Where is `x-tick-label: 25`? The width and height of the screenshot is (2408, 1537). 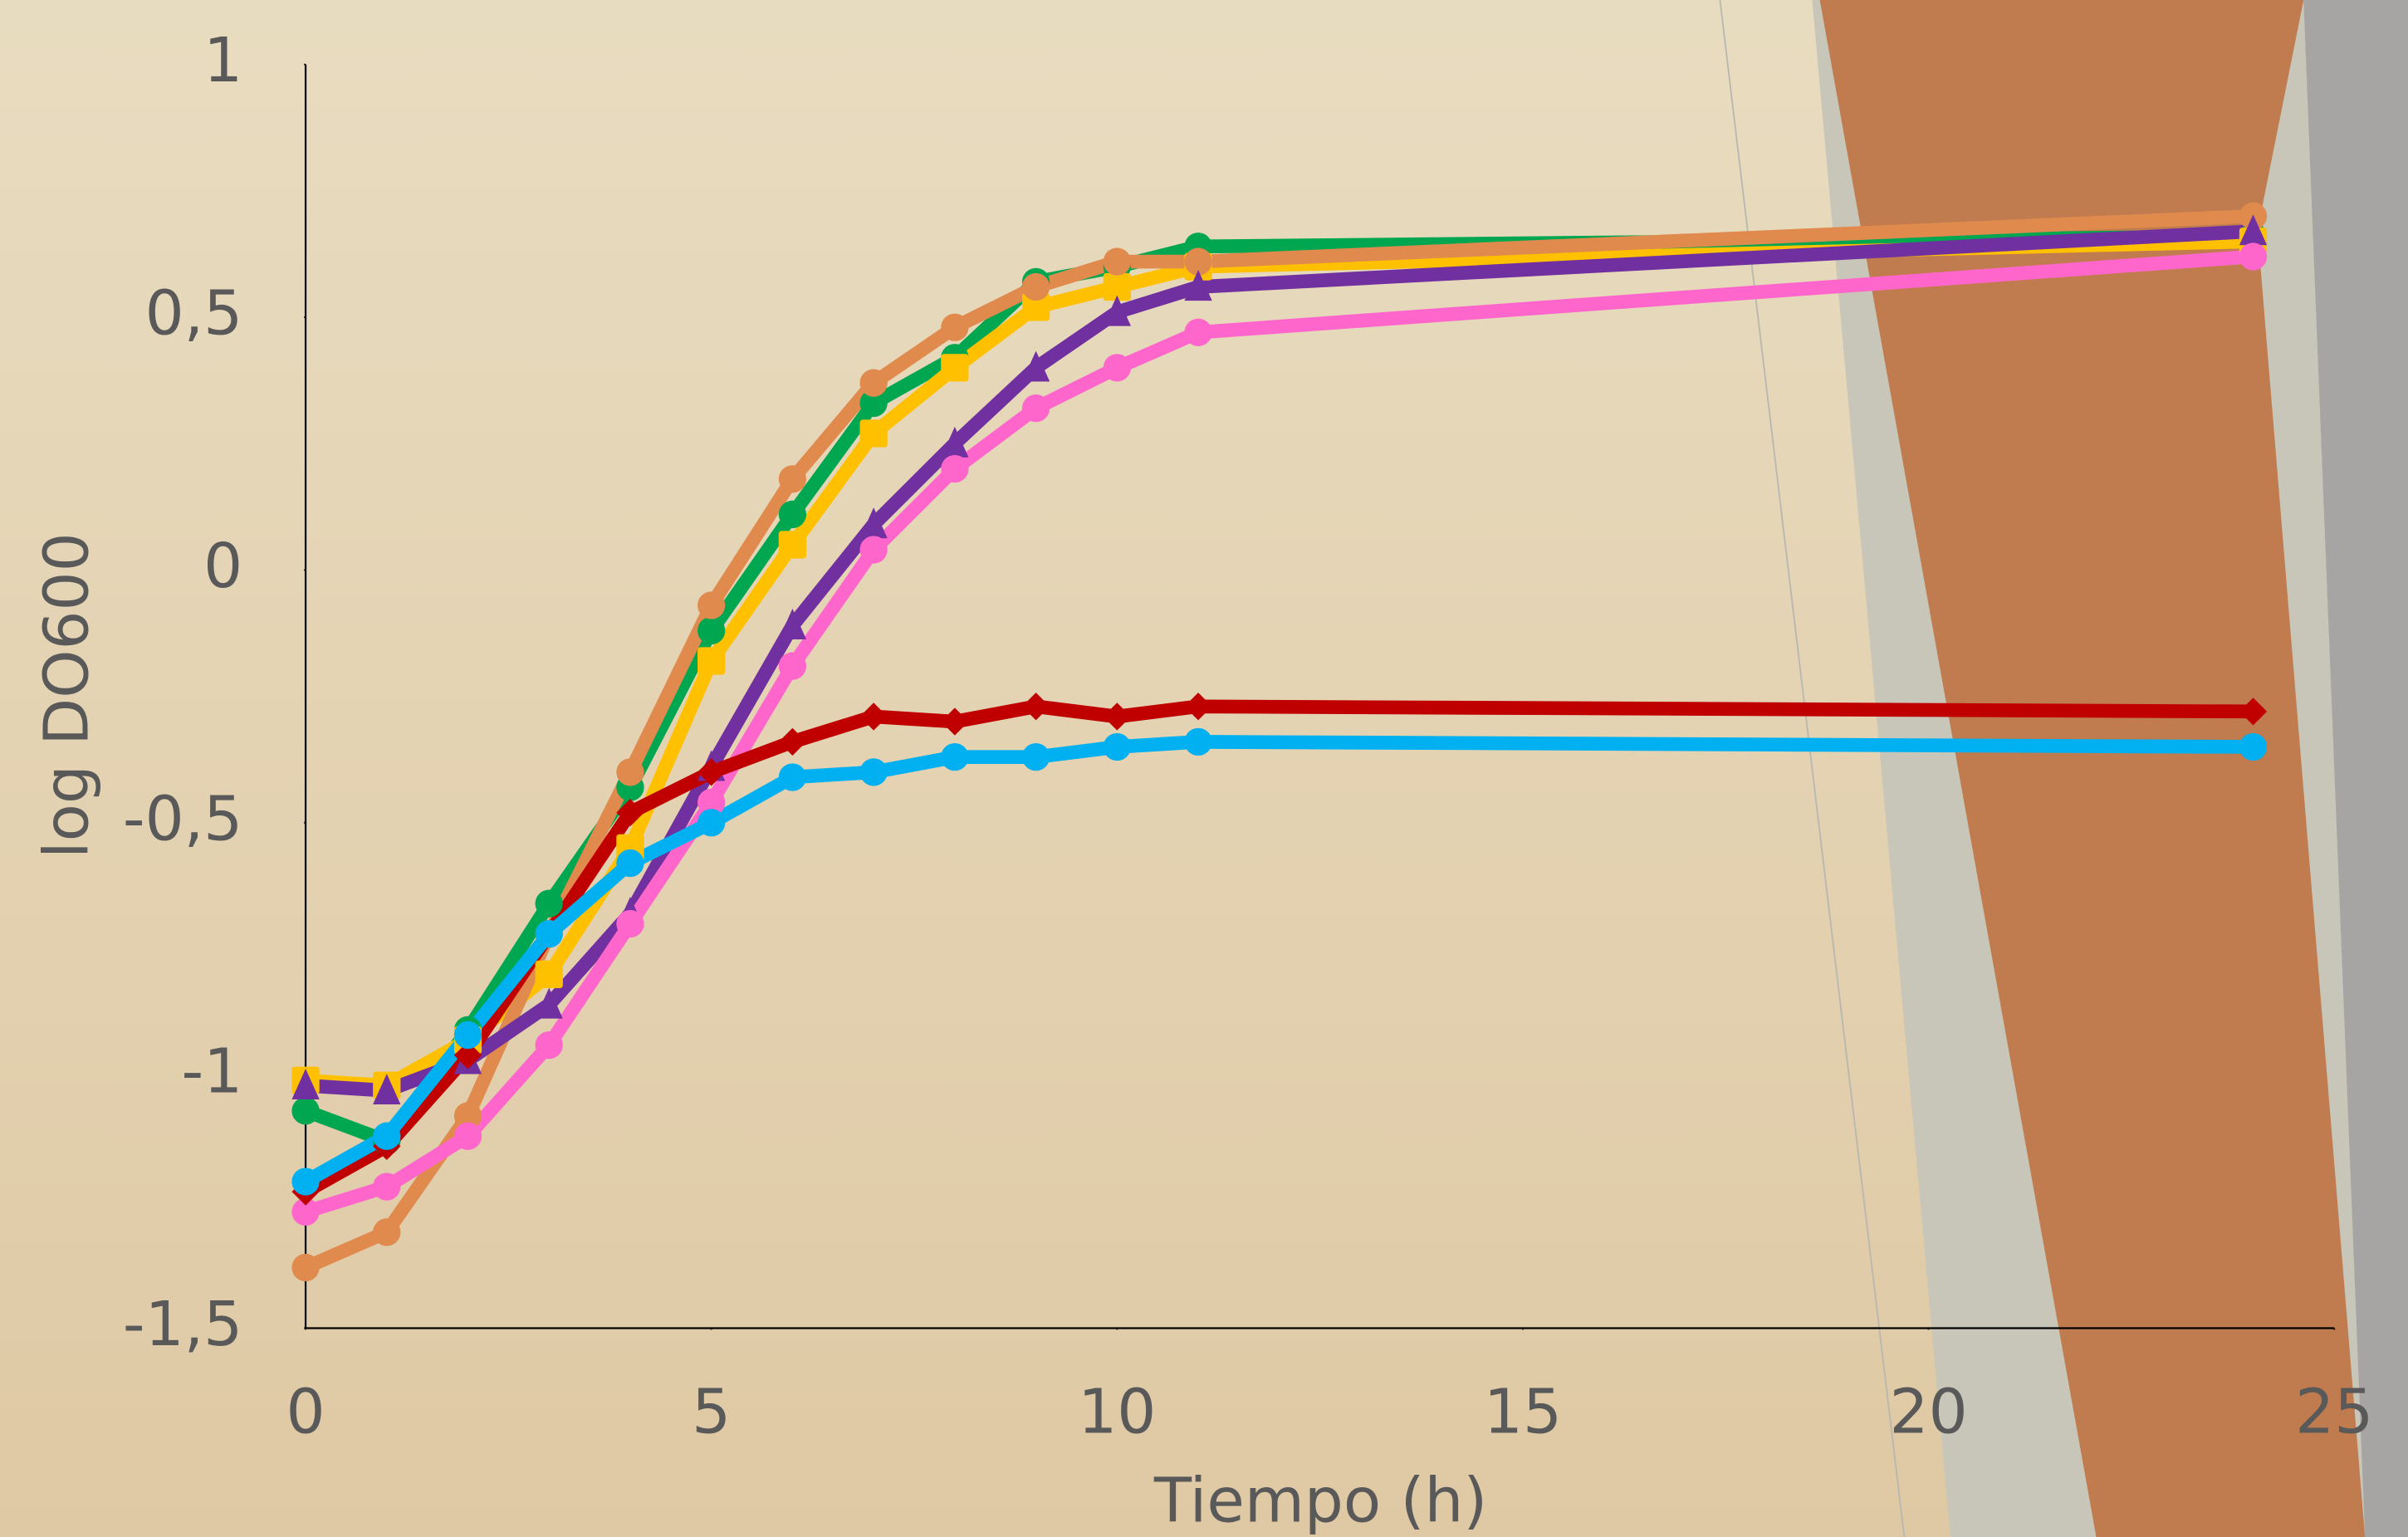
x-tick-label: 25 is located at coordinates (2334, 1412).